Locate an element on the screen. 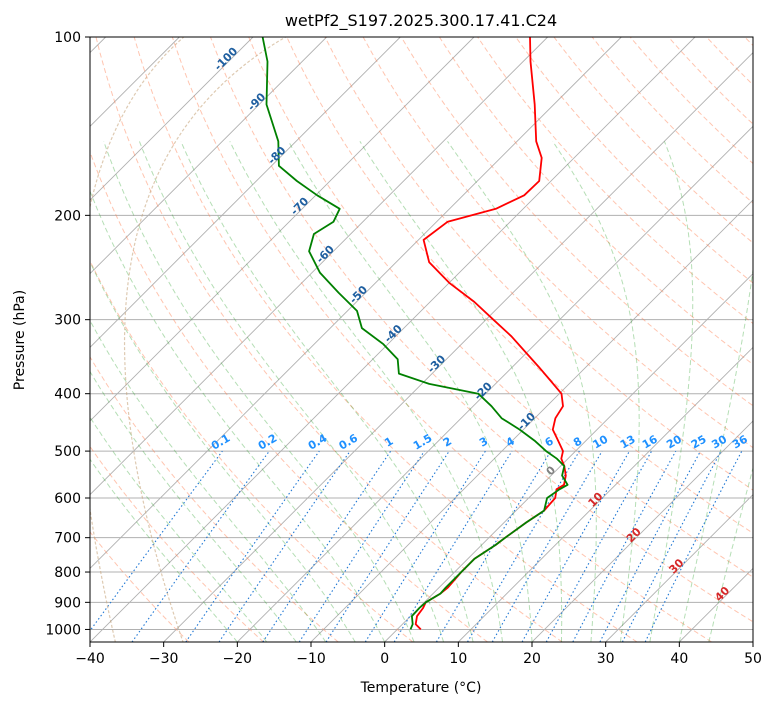 The image size is (775, 708). x-tick-label: 40 is located at coordinates (679, 659).